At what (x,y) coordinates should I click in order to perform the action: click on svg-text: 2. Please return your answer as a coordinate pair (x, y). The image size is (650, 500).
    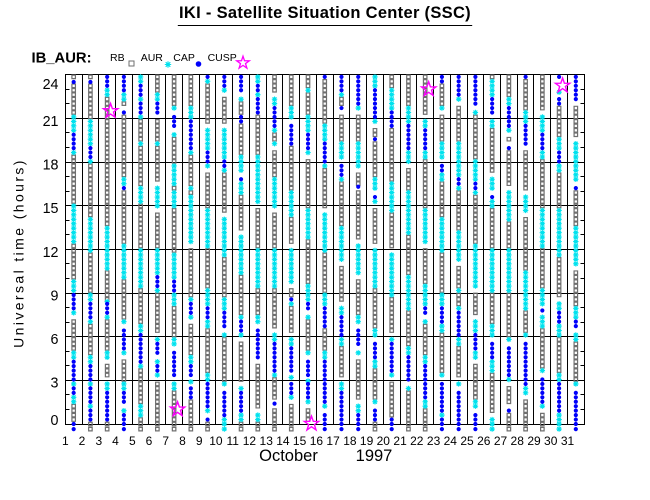
    Looking at the image, I should click on (82, 441).